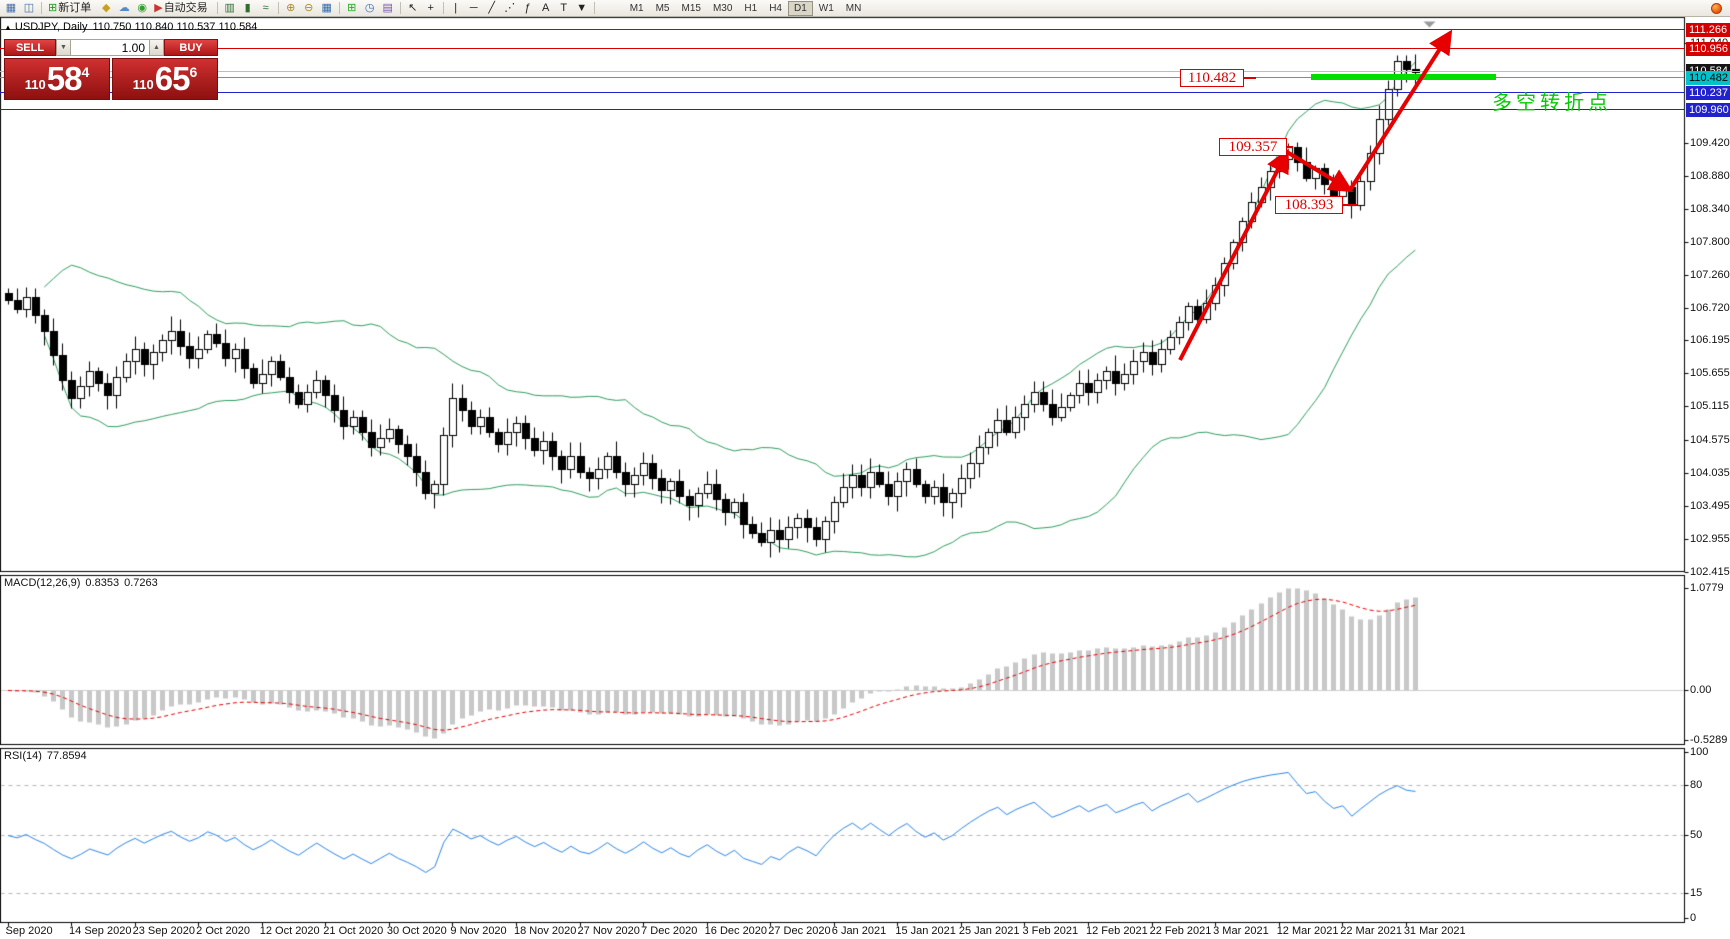  What do you see at coordinates (191, 47) in the screenshot?
I see `buy-button: BUY` at bounding box center [191, 47].